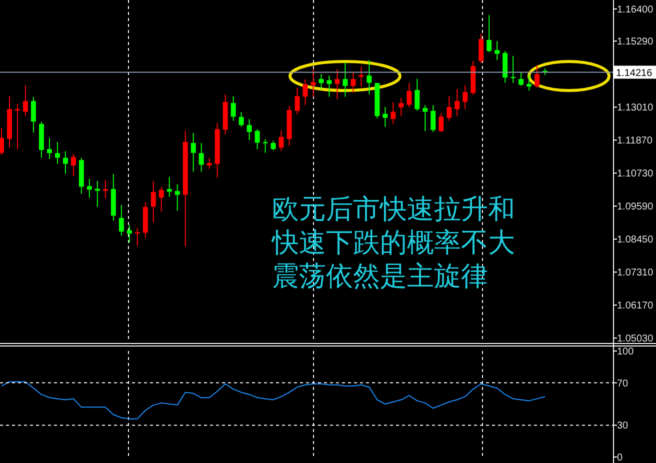 The image size is (656, 463). What do you see at coordinates (623, 426) in the screenshot?
I see `y-tick-label: 30` at bounding box center [623, 426].